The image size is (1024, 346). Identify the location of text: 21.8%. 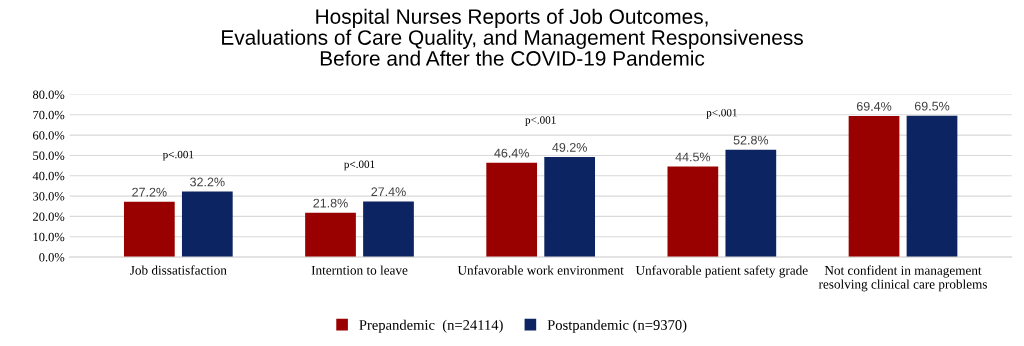
(330, 203).